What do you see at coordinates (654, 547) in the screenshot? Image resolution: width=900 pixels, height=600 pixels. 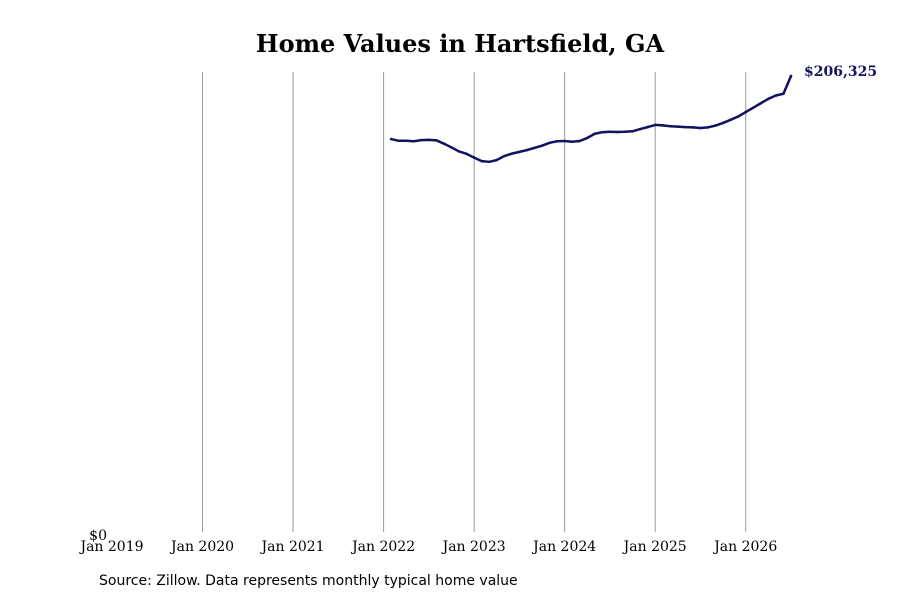 I see `x-tick-label: Jan 2025` at bounding box center [654, 547].